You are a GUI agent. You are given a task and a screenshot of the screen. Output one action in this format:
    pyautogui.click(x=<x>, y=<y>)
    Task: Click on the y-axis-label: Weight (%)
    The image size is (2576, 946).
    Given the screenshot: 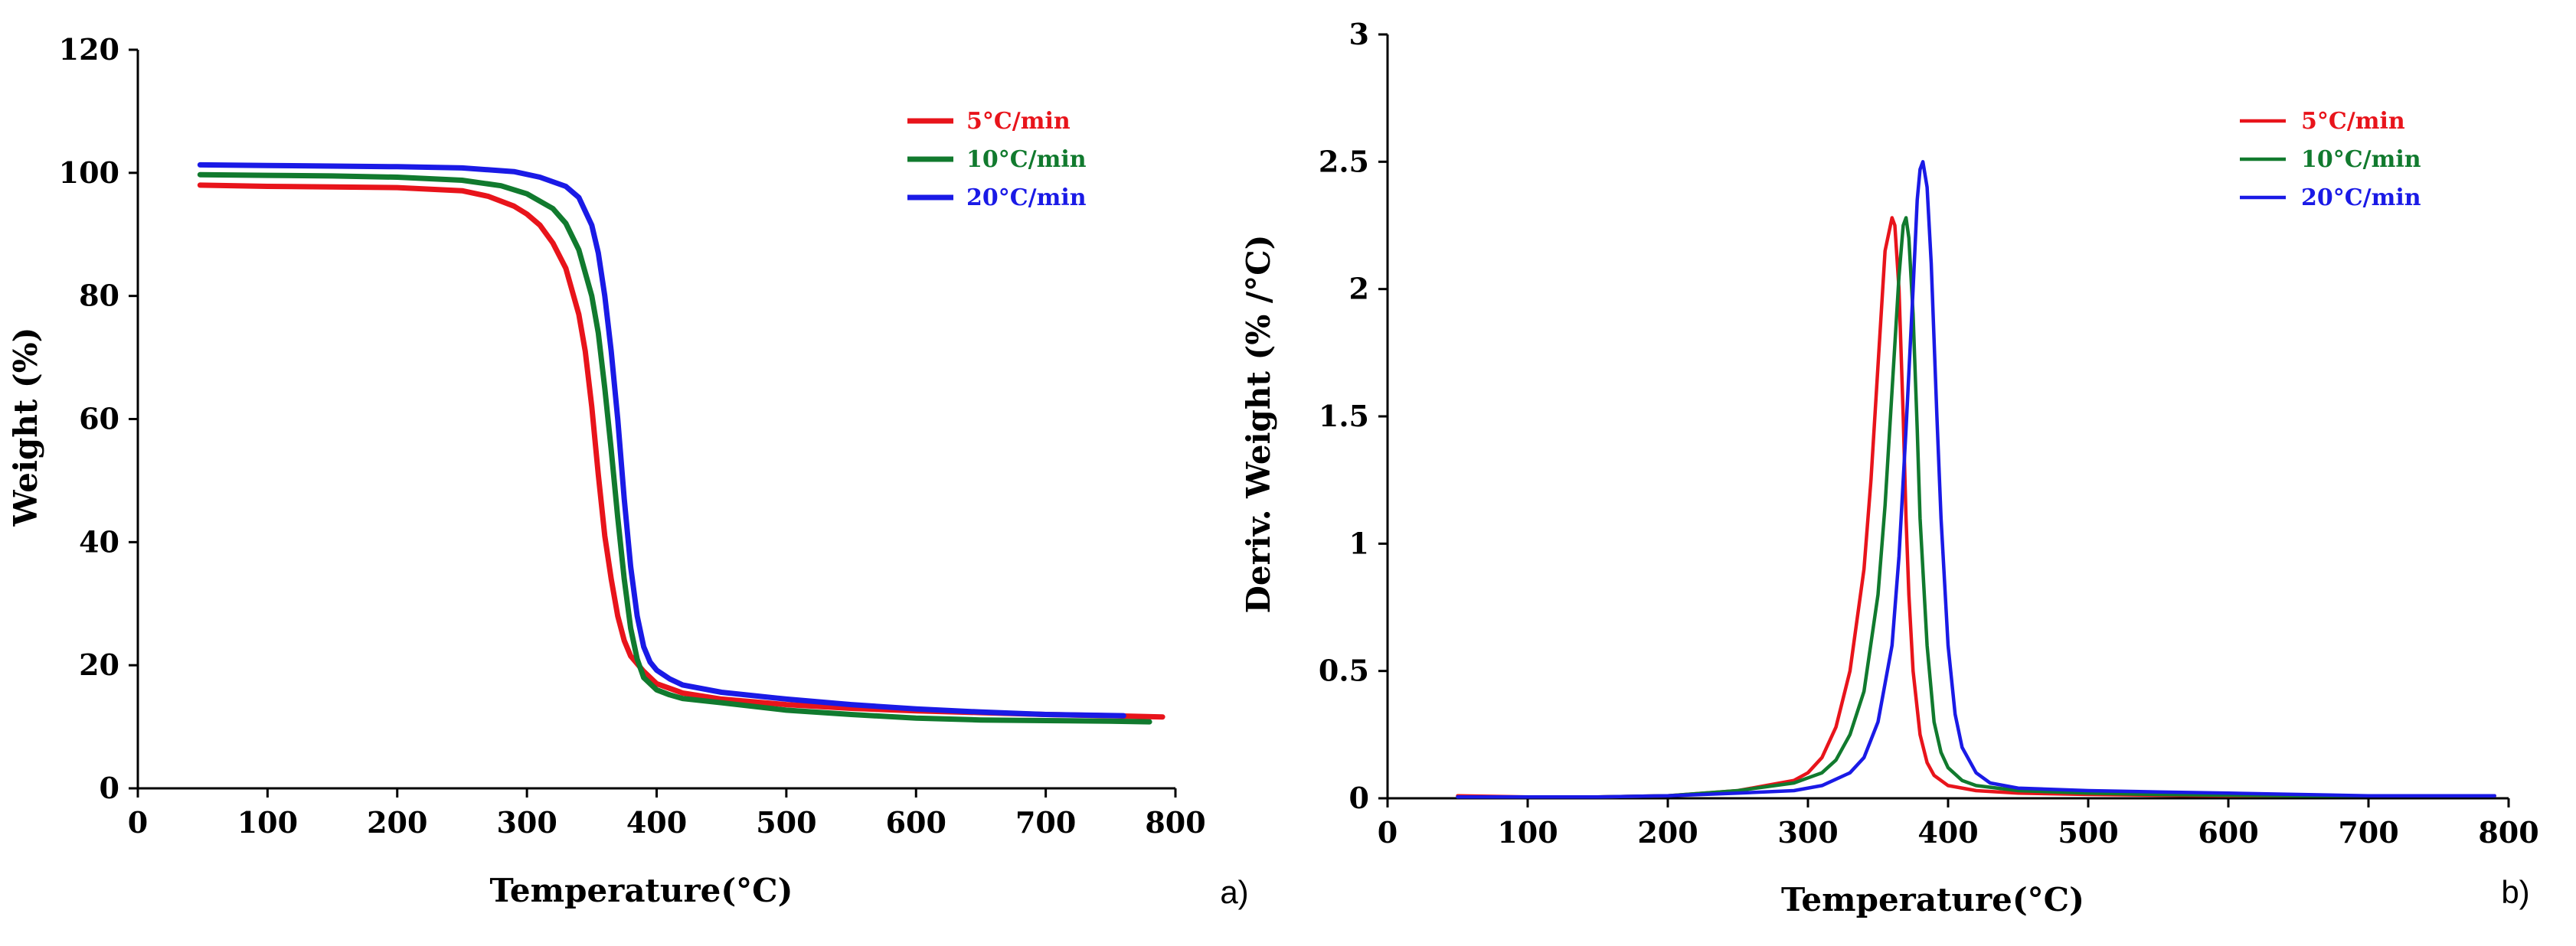 What is the action you would take?
    pyautogui.click(x=25, y=427)
    